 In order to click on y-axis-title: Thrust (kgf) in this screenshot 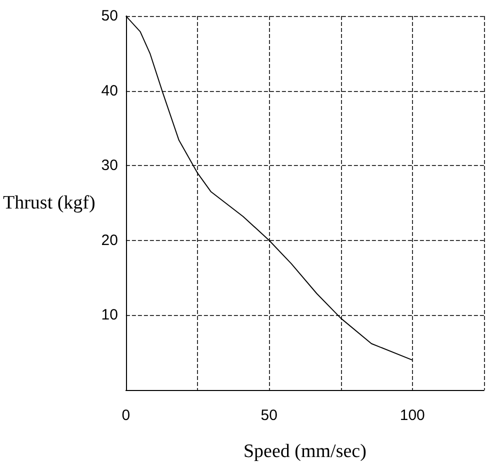, I will do `click(49, 203)`.